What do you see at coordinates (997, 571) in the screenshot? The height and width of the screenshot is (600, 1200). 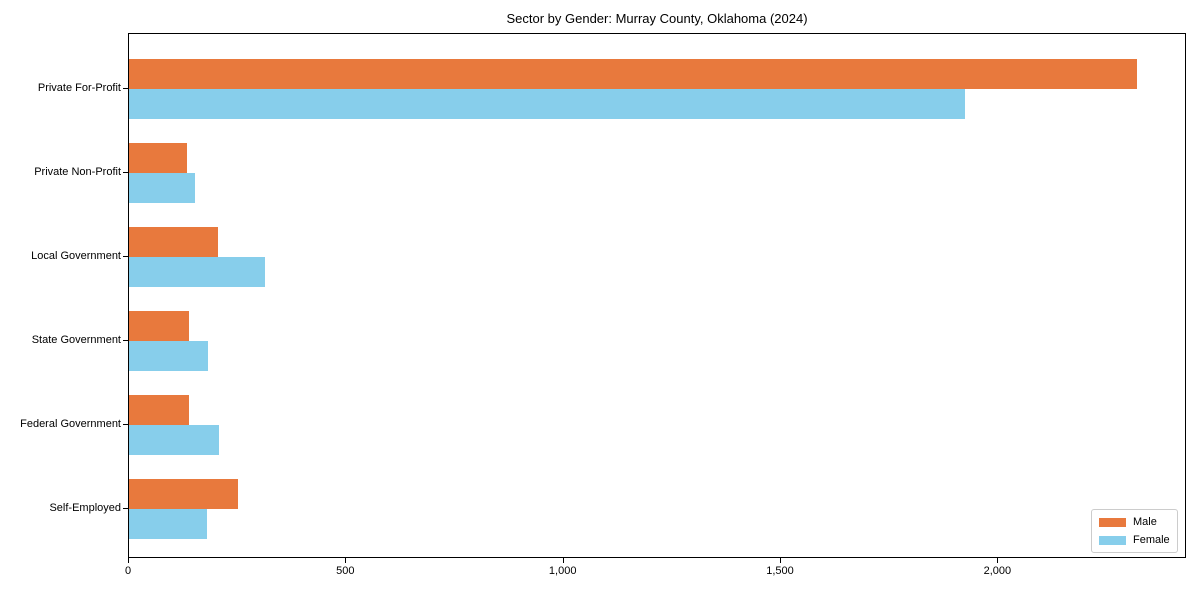 I see `xtick-label-2000: 2,000` at bounding box center [997, 571].